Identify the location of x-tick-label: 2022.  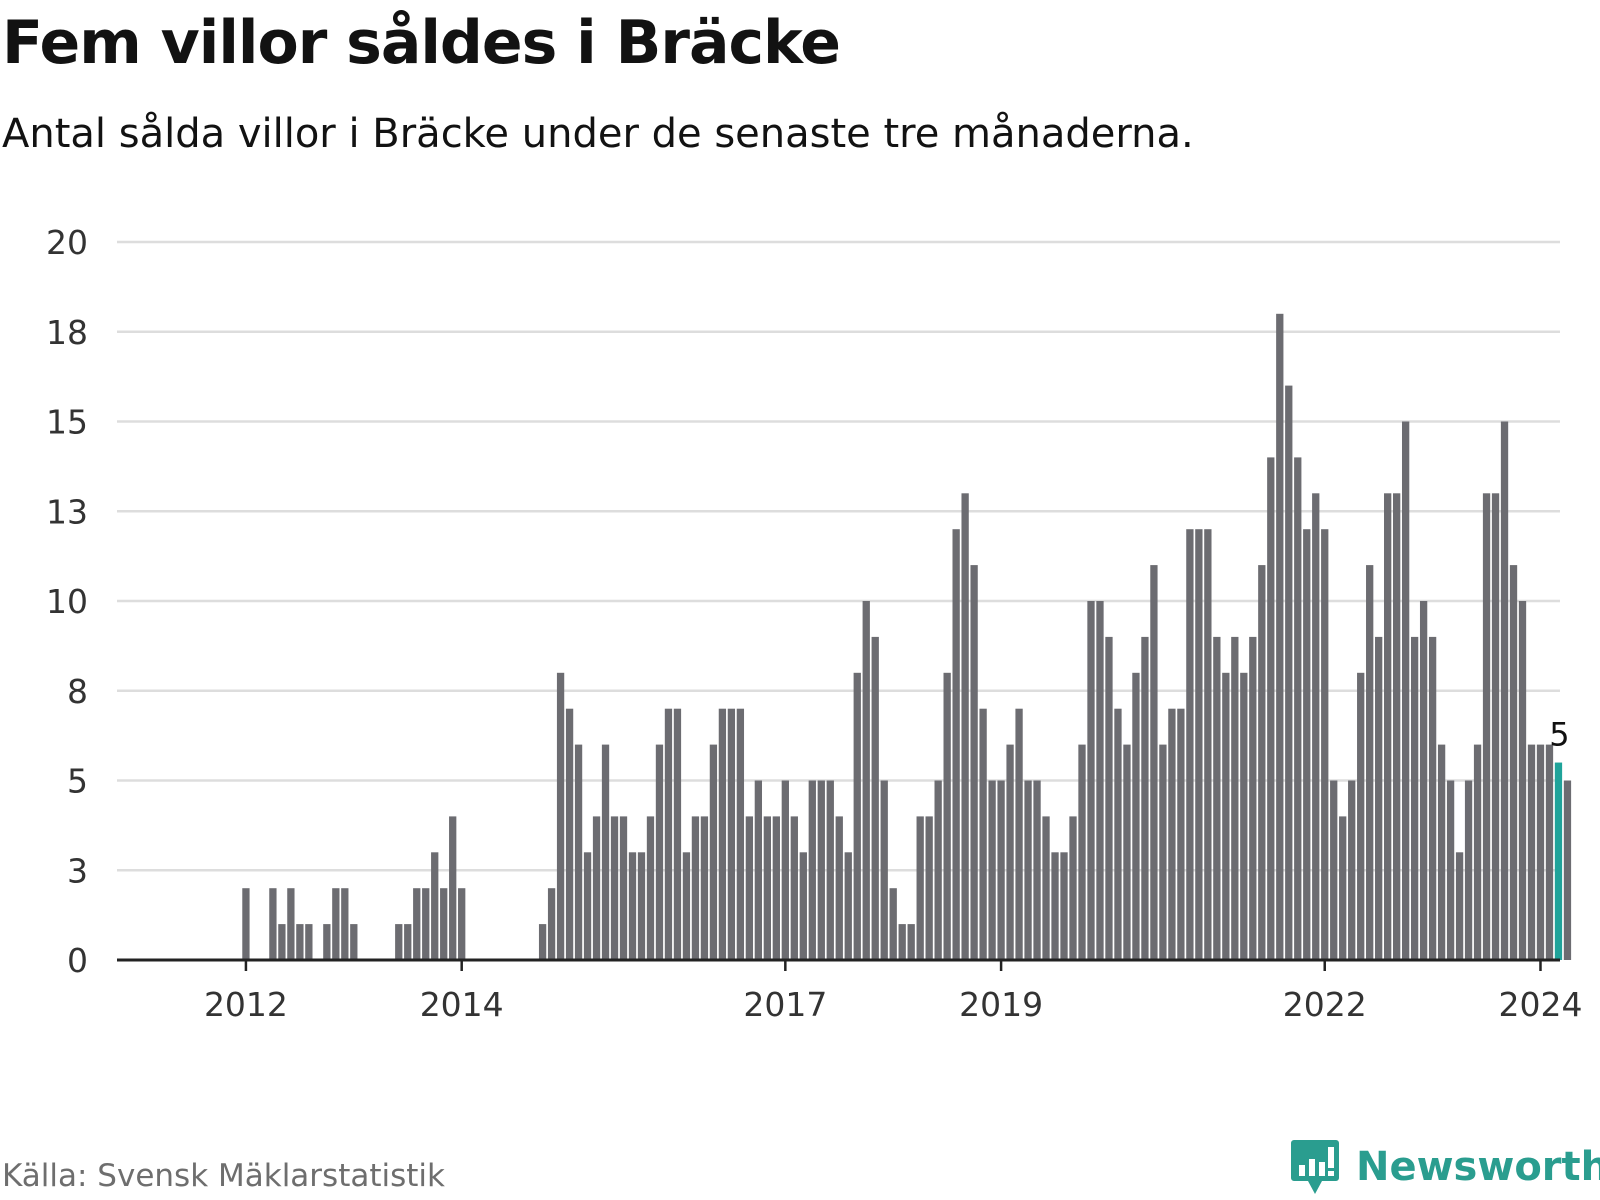
(1325, 1004).